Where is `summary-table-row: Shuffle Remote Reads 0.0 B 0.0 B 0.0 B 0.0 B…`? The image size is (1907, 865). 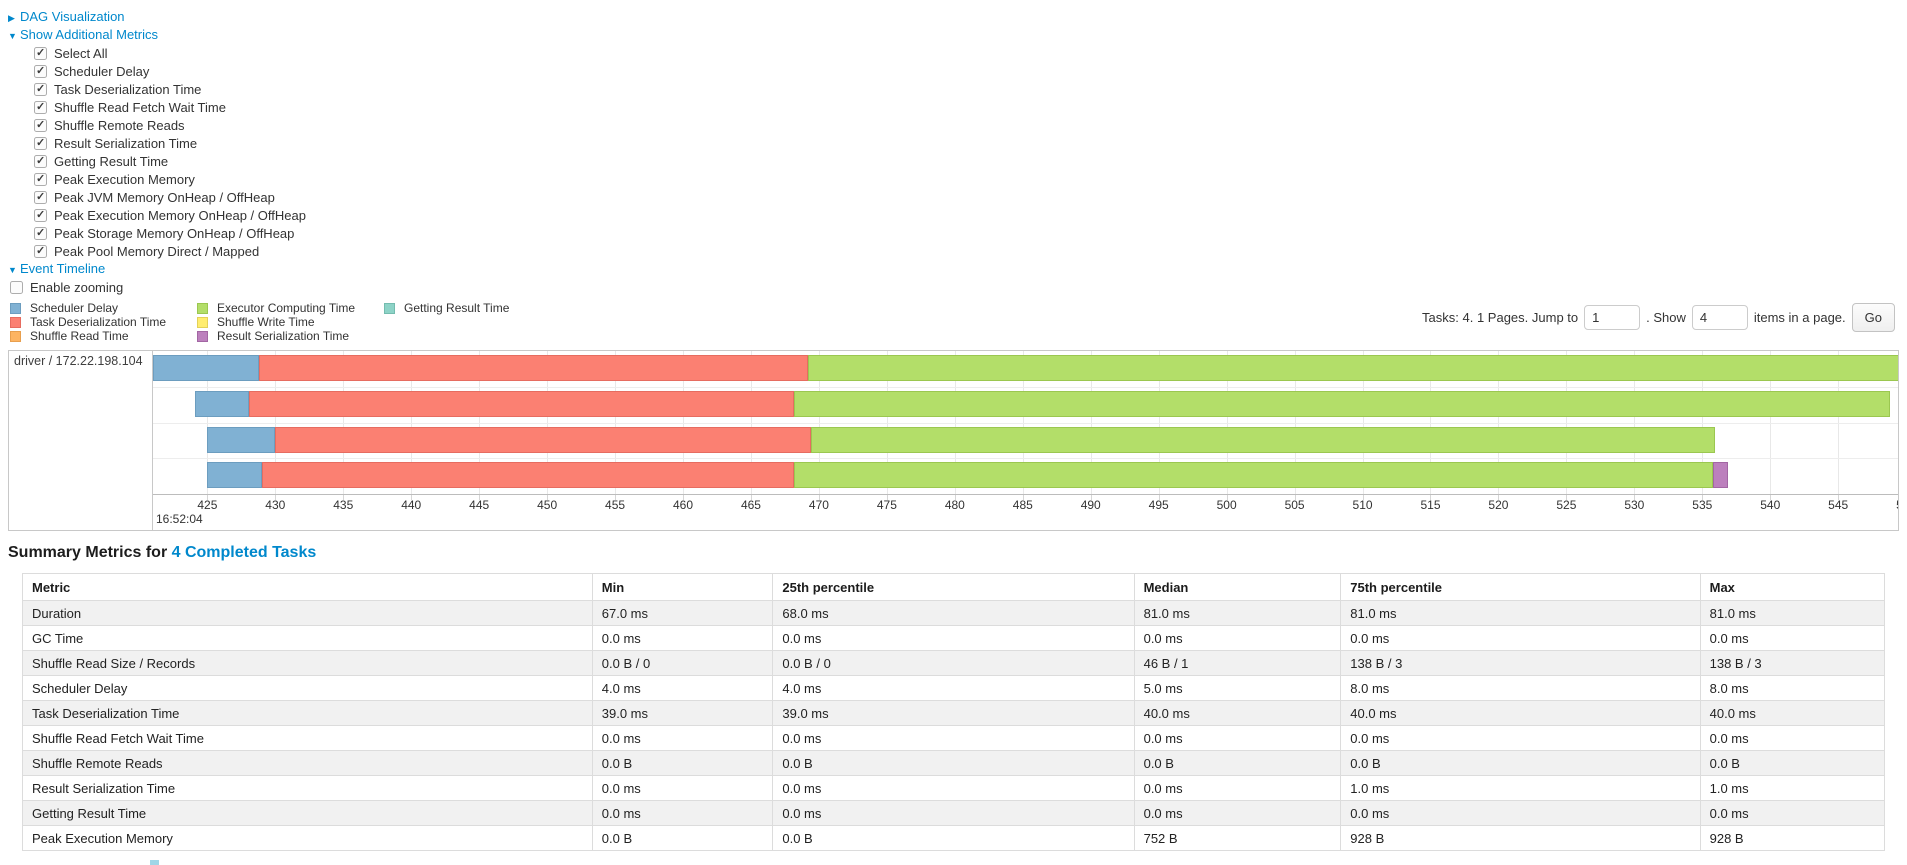 summary-table-row: Shuffle Remote Reads 0.0 B 0.0 B 0.0 B 0.0 B… is located at coordinates (954, 763).